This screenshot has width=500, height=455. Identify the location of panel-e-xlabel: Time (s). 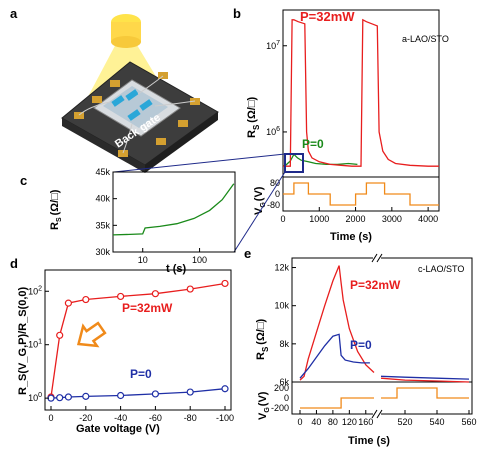
(369, 441).